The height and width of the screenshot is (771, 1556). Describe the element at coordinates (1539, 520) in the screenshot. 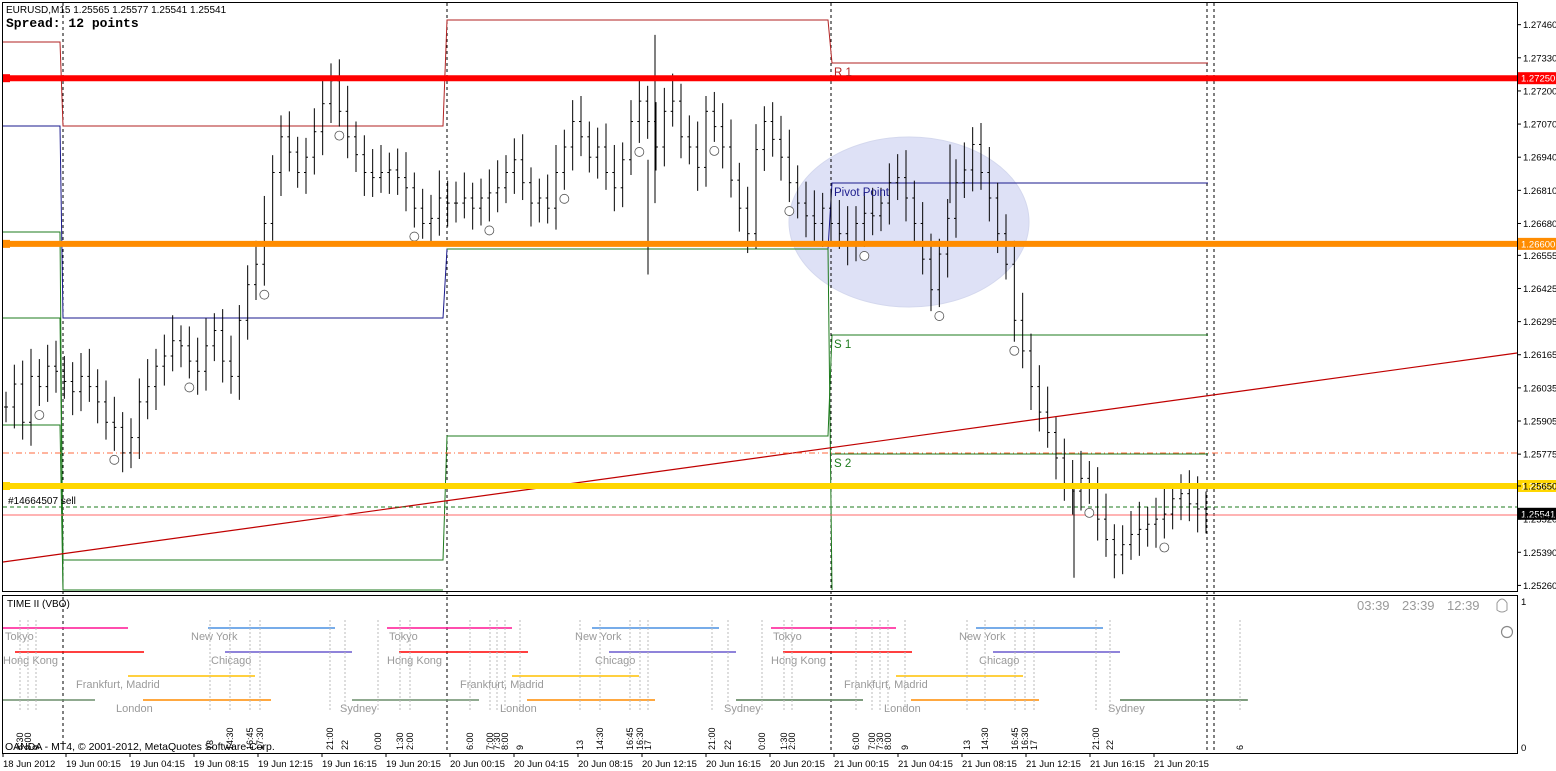

I see `price-tick-label: 1.25520` at that location.